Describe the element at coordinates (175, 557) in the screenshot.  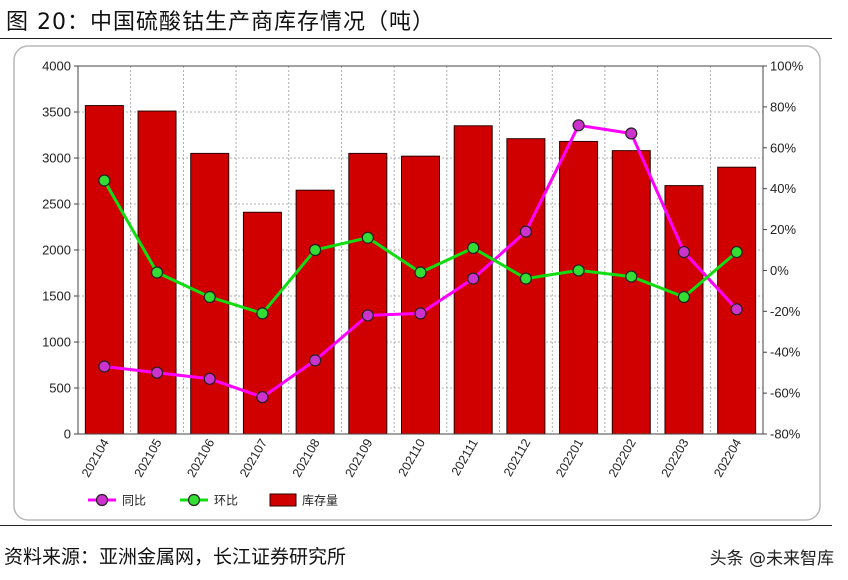
I see `source-note: 资料来源：亚洲金属网，长江证券研究所` at that location.